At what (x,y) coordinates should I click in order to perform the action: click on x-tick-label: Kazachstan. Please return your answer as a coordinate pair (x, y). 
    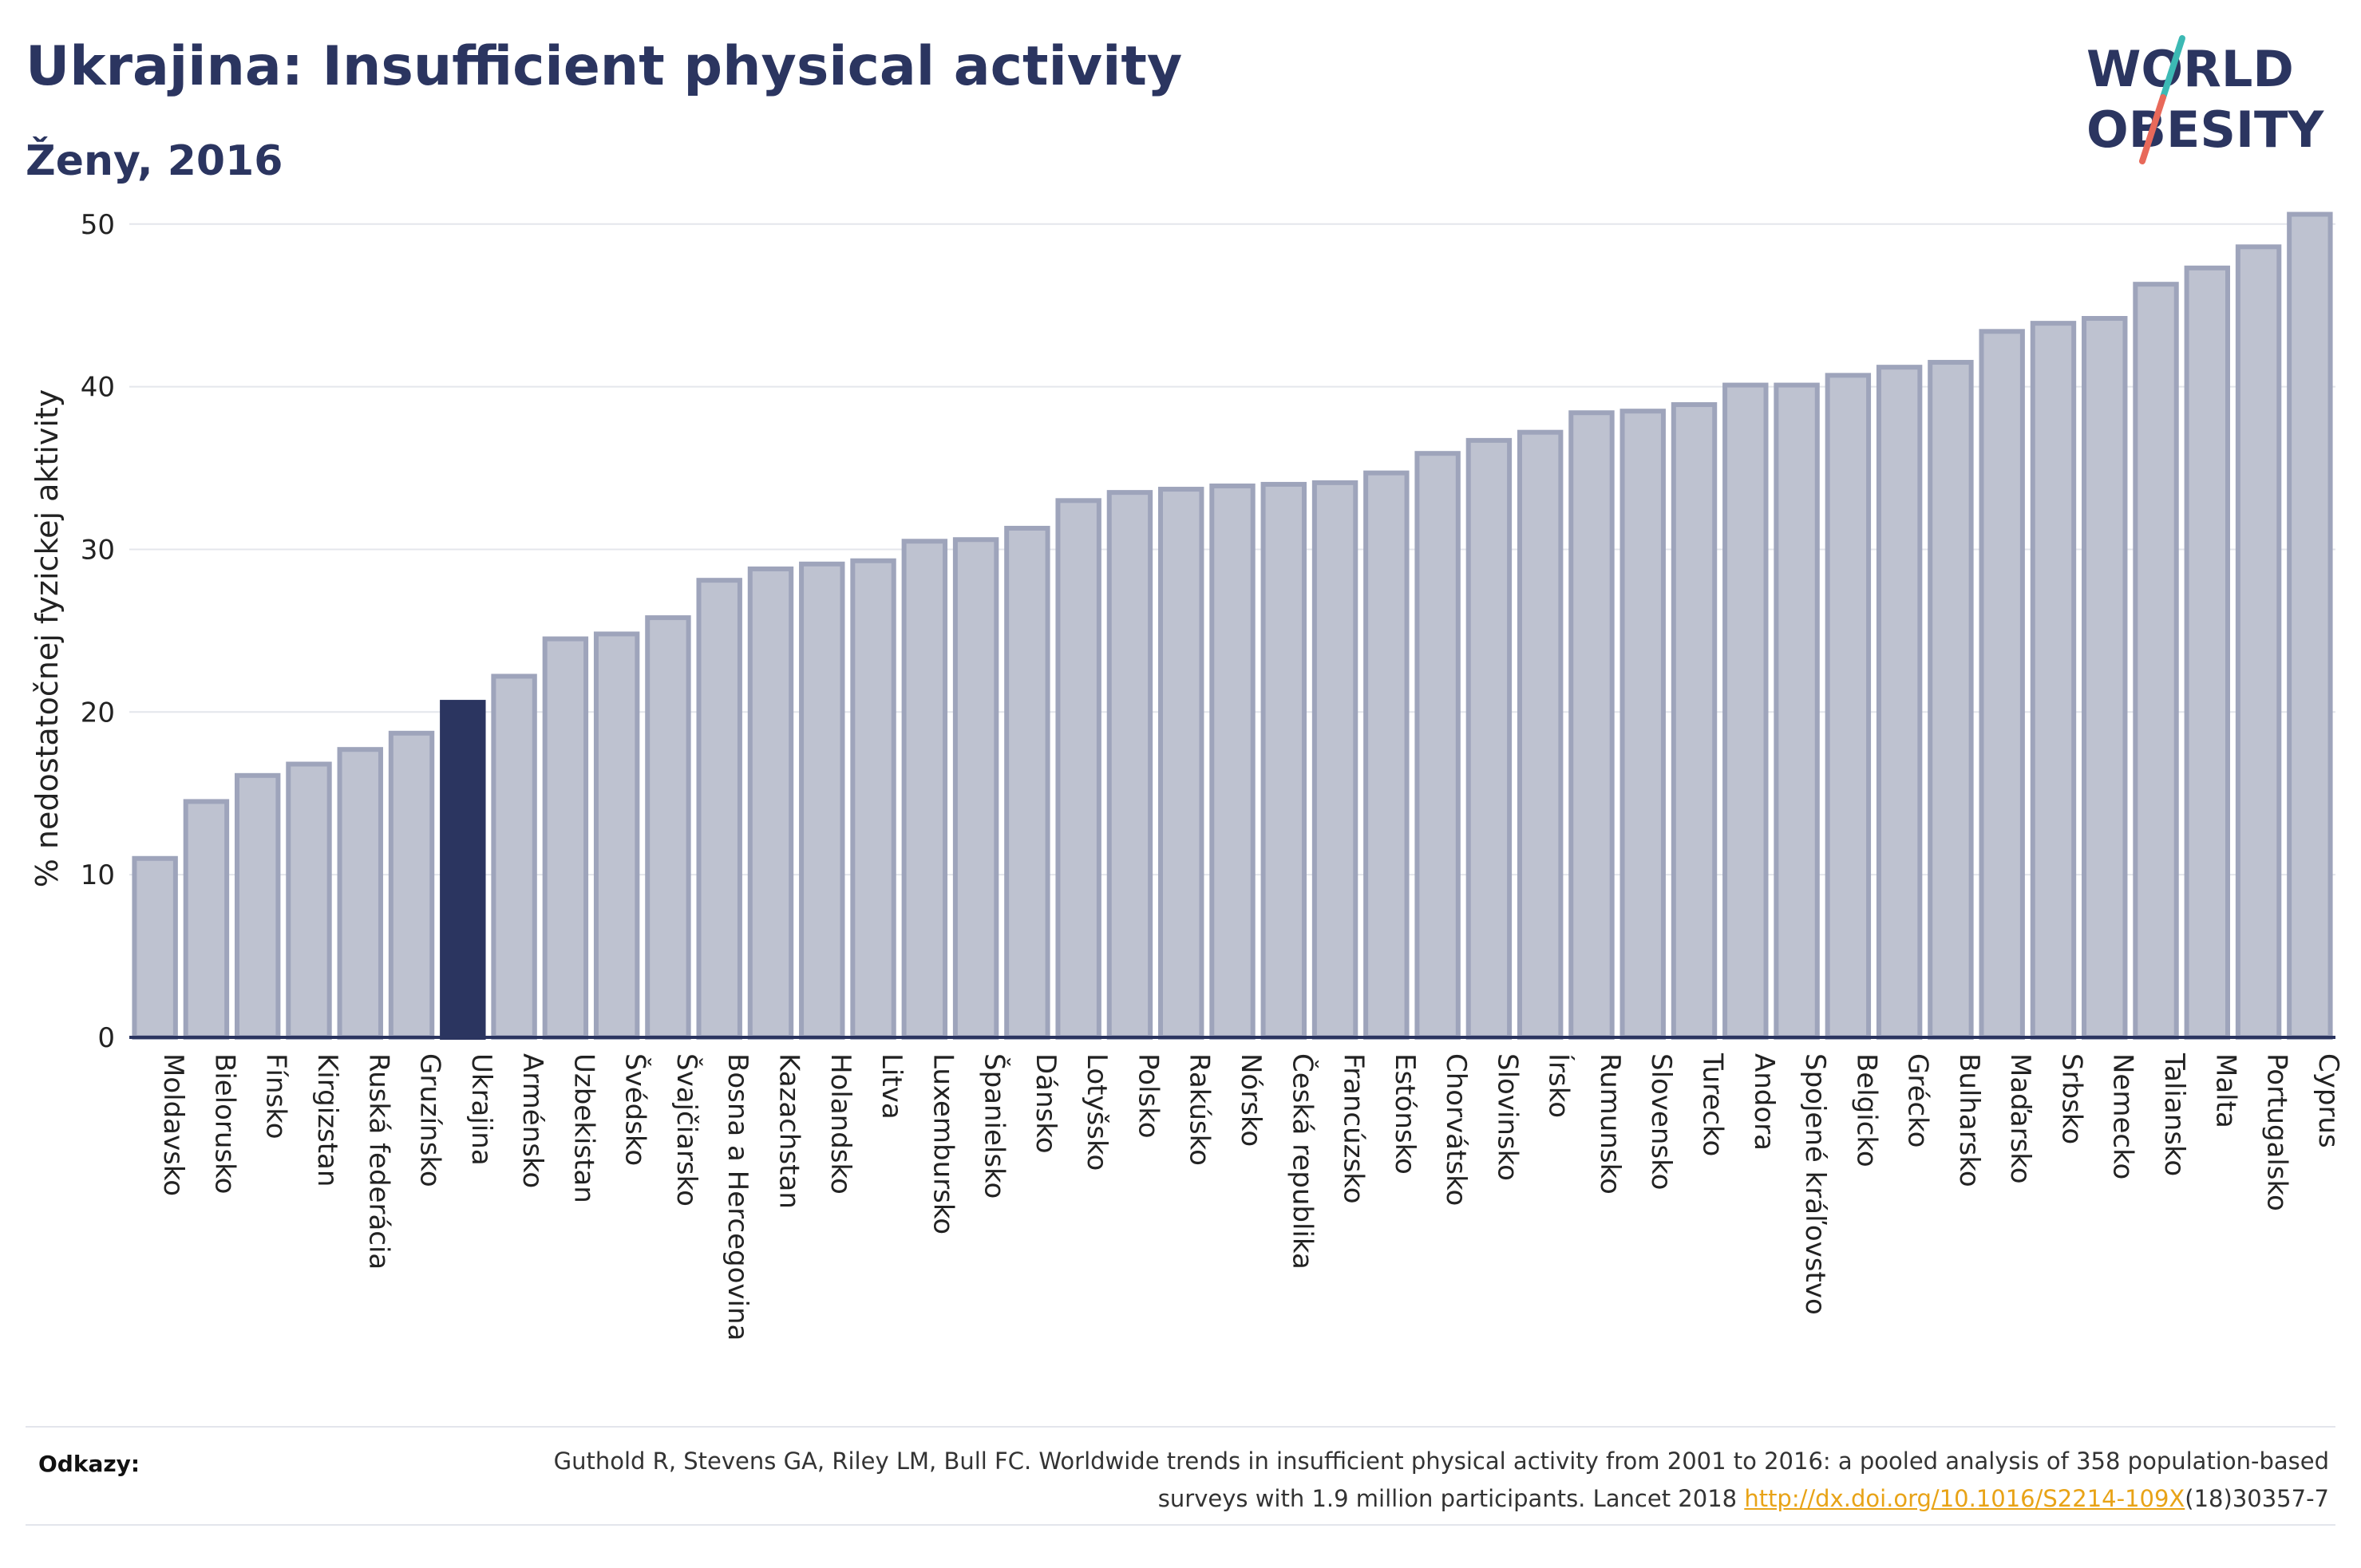
    Looking at the image, I should click on (789, 1131).